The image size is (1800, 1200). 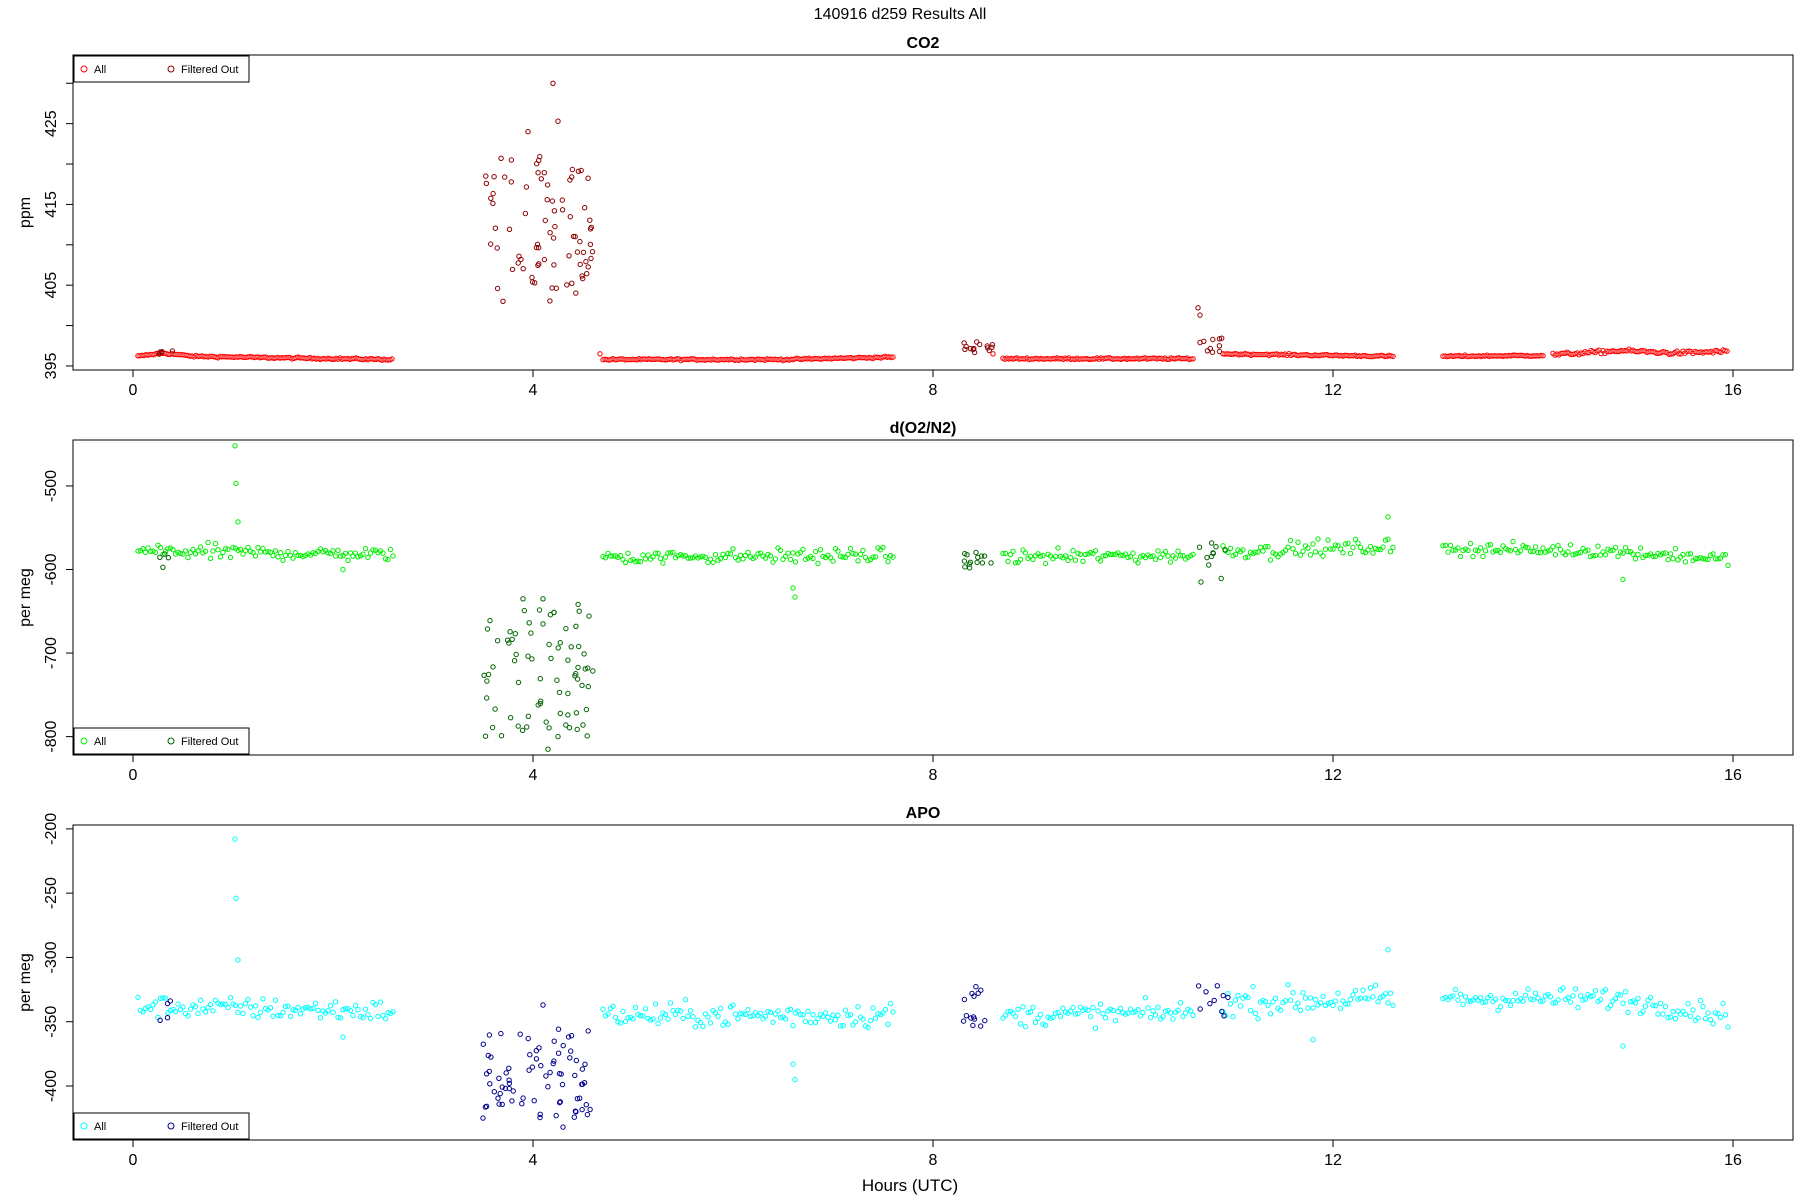 What do you see at coordinates (1333, 1160) in the screenshot?
I see `x-tick-label-apo: 12` at bounding box center [1333, 1160].